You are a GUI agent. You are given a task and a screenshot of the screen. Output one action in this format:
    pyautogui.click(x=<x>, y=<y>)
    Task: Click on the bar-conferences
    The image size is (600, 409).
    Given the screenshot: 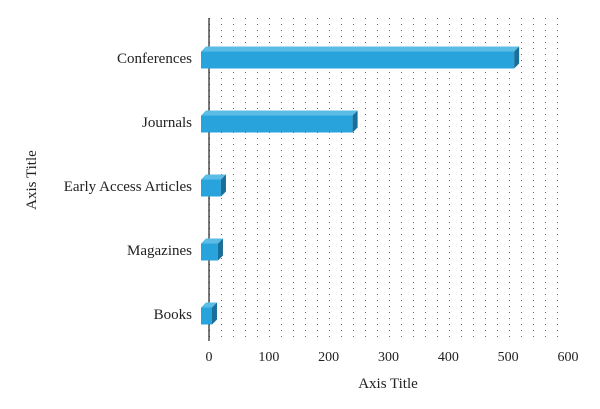 What is the action you would take?
    pyautogui.click(x=360, y=57)
    